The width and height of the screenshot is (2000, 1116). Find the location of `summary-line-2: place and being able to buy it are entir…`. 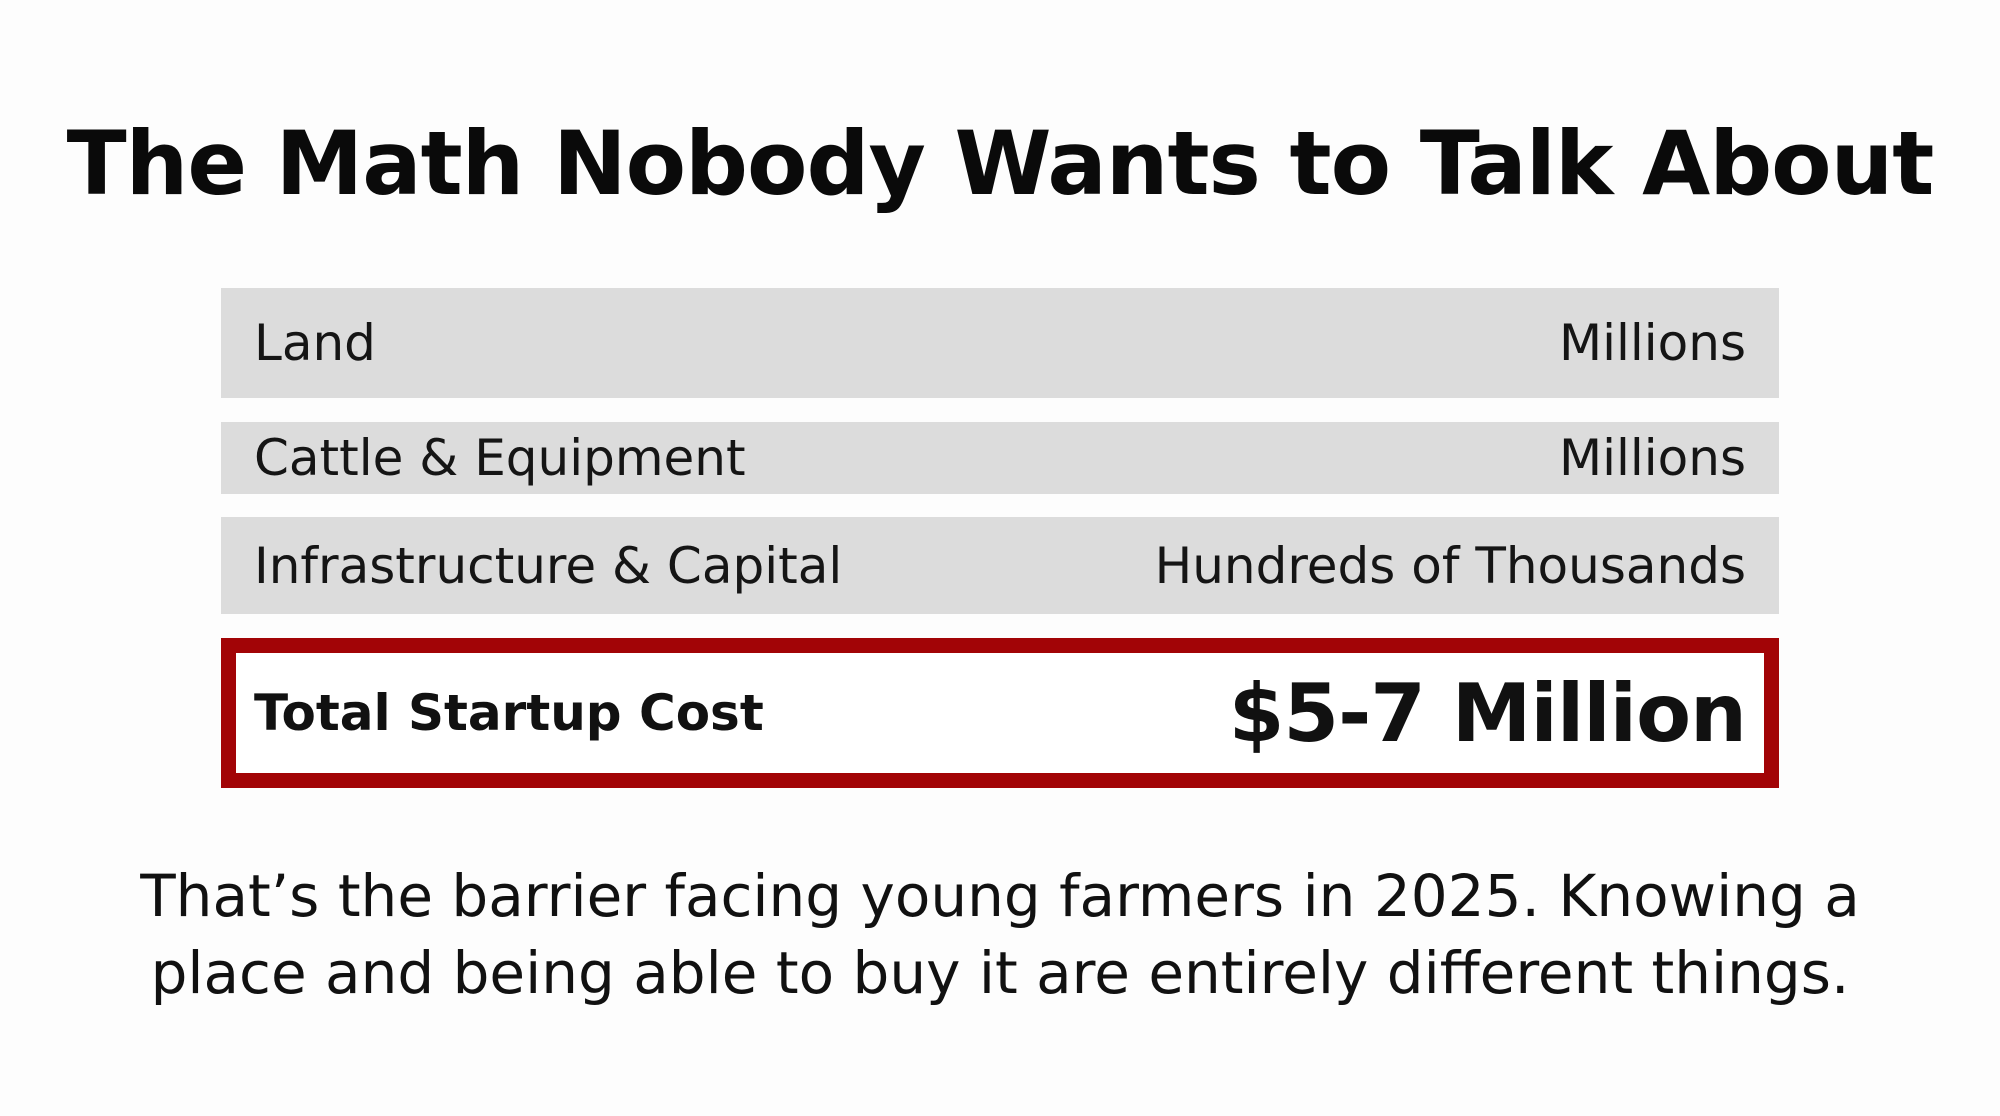

summary-line-2: place and being able to buy it are entir… is located at coordinates (1000, 973).